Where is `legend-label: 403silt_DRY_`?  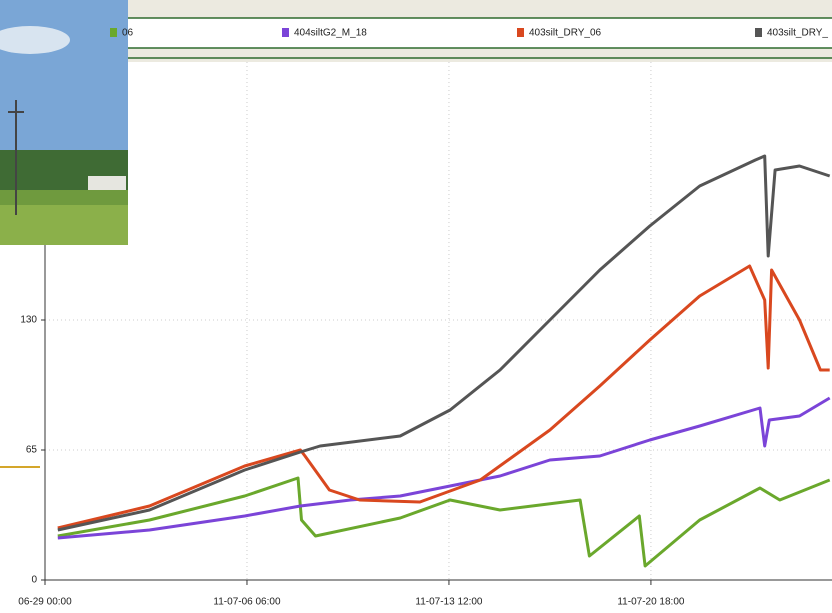 legend-label: 403silt_DRY_ is located at coordinates (797, 33).